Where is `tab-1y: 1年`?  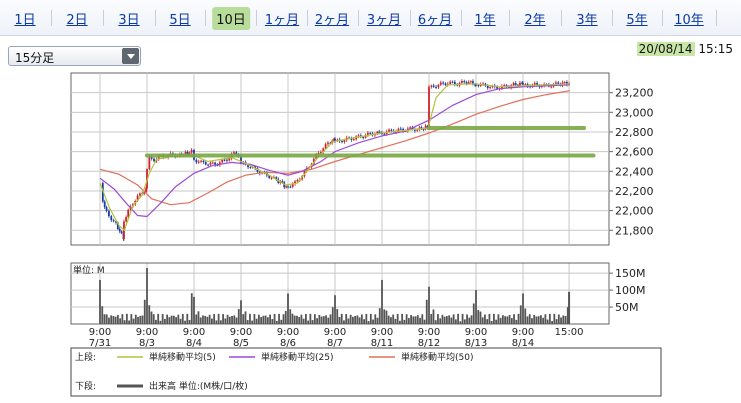
tab-1y: 1年 is located at coordinates (485, 20).